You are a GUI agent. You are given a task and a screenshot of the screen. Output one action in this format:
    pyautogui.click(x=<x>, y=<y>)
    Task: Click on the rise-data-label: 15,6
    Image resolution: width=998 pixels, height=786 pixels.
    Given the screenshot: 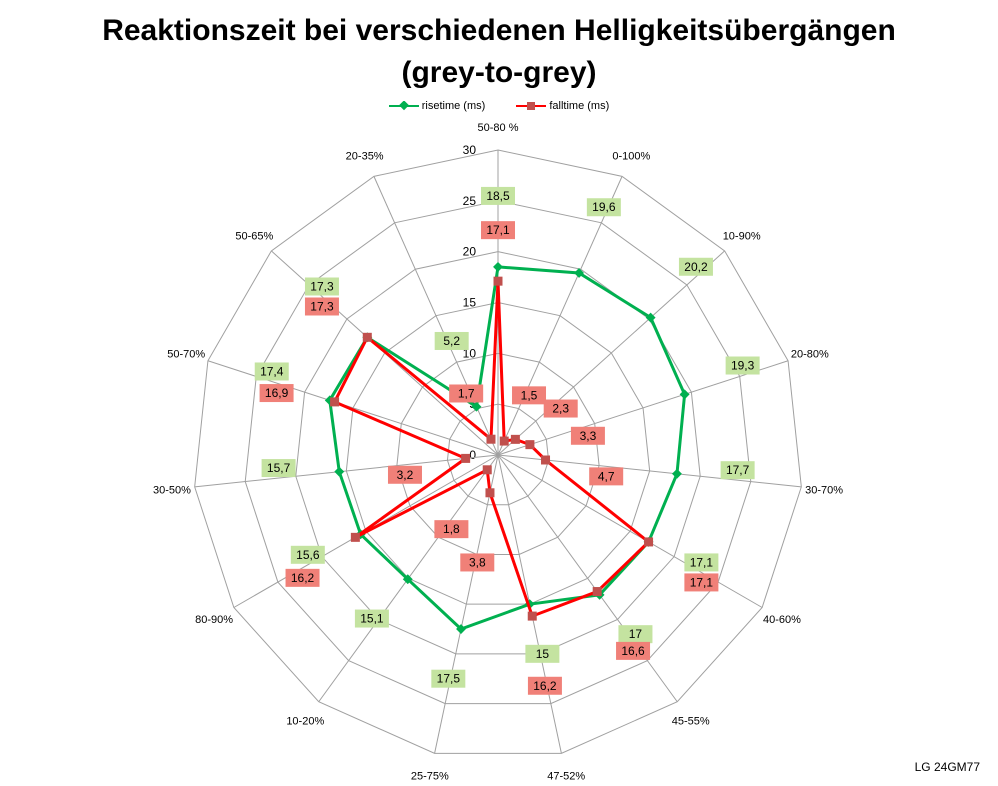 What is the action you would take?
    pyautogui.click(x=307, y=554)
    